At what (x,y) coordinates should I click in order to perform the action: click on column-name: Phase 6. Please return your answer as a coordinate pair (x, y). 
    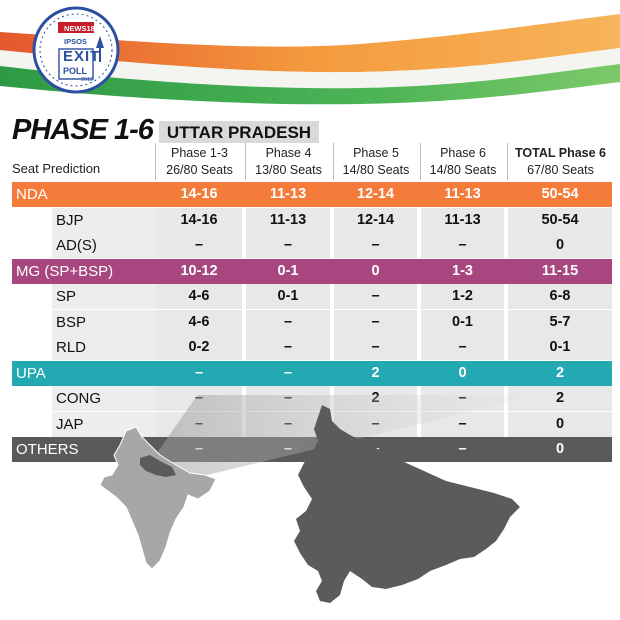
    Looking at the image, I should click on (463, 153).